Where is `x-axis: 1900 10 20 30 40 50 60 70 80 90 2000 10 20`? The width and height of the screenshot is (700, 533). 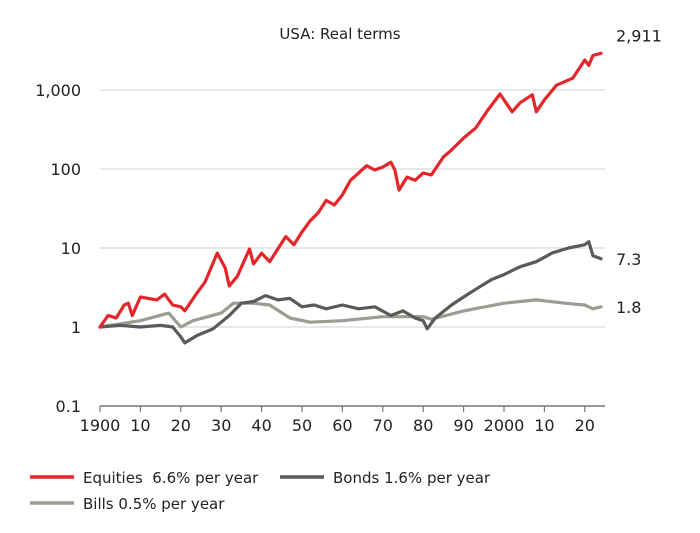
x-axis: 1900 10 20 30 40 50 60 70 80 90 2000 10 20 is located at coordinates (342, 420).